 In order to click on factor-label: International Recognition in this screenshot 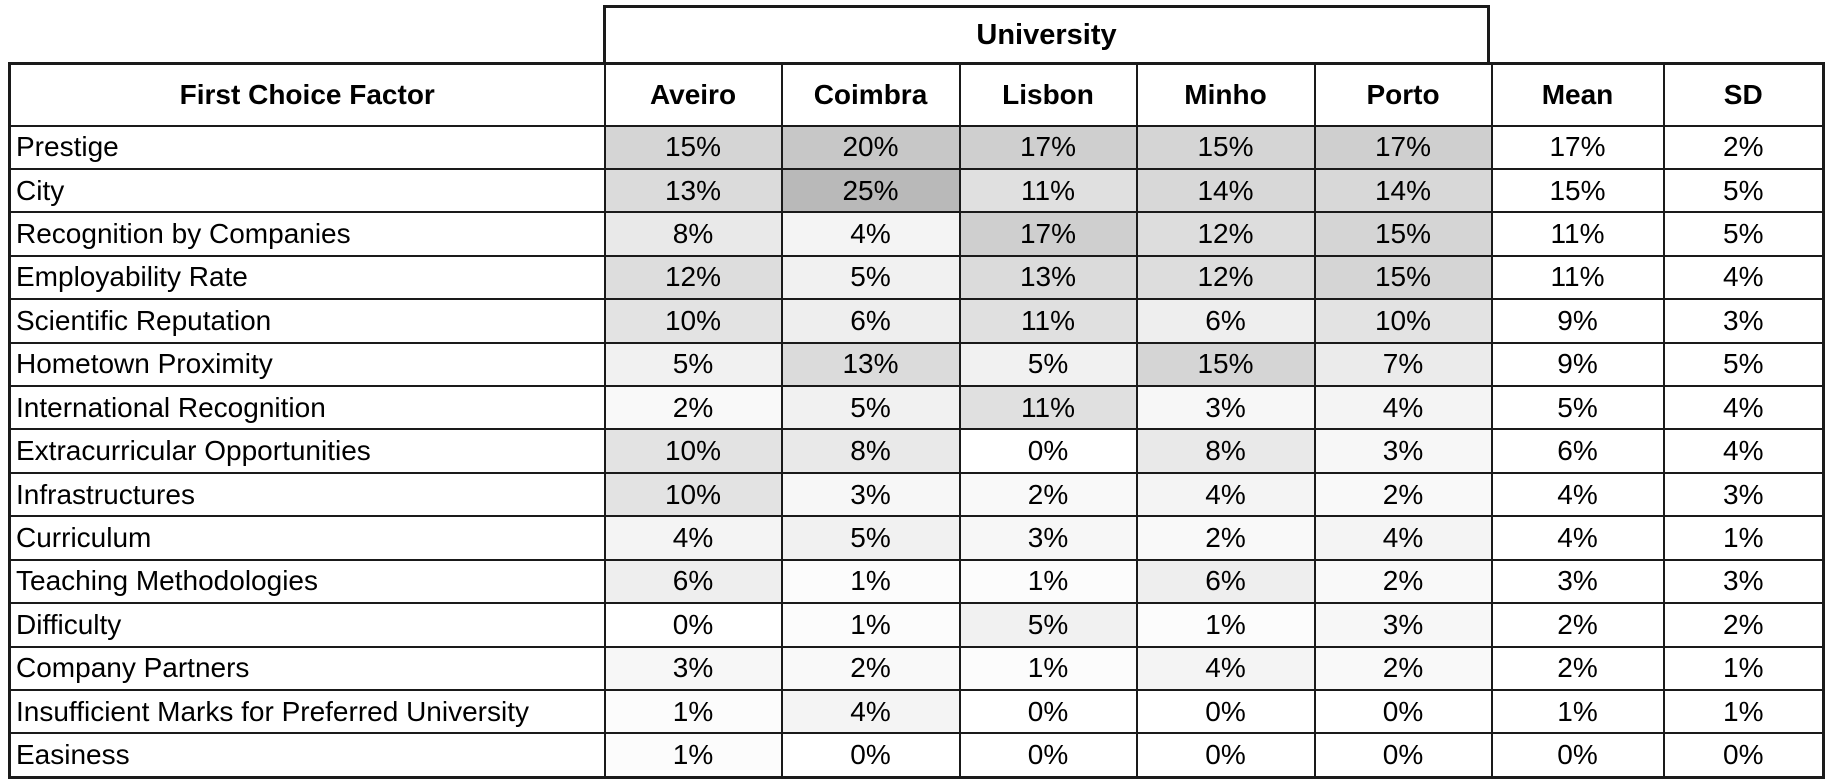, I will do `click(307, 408)`.